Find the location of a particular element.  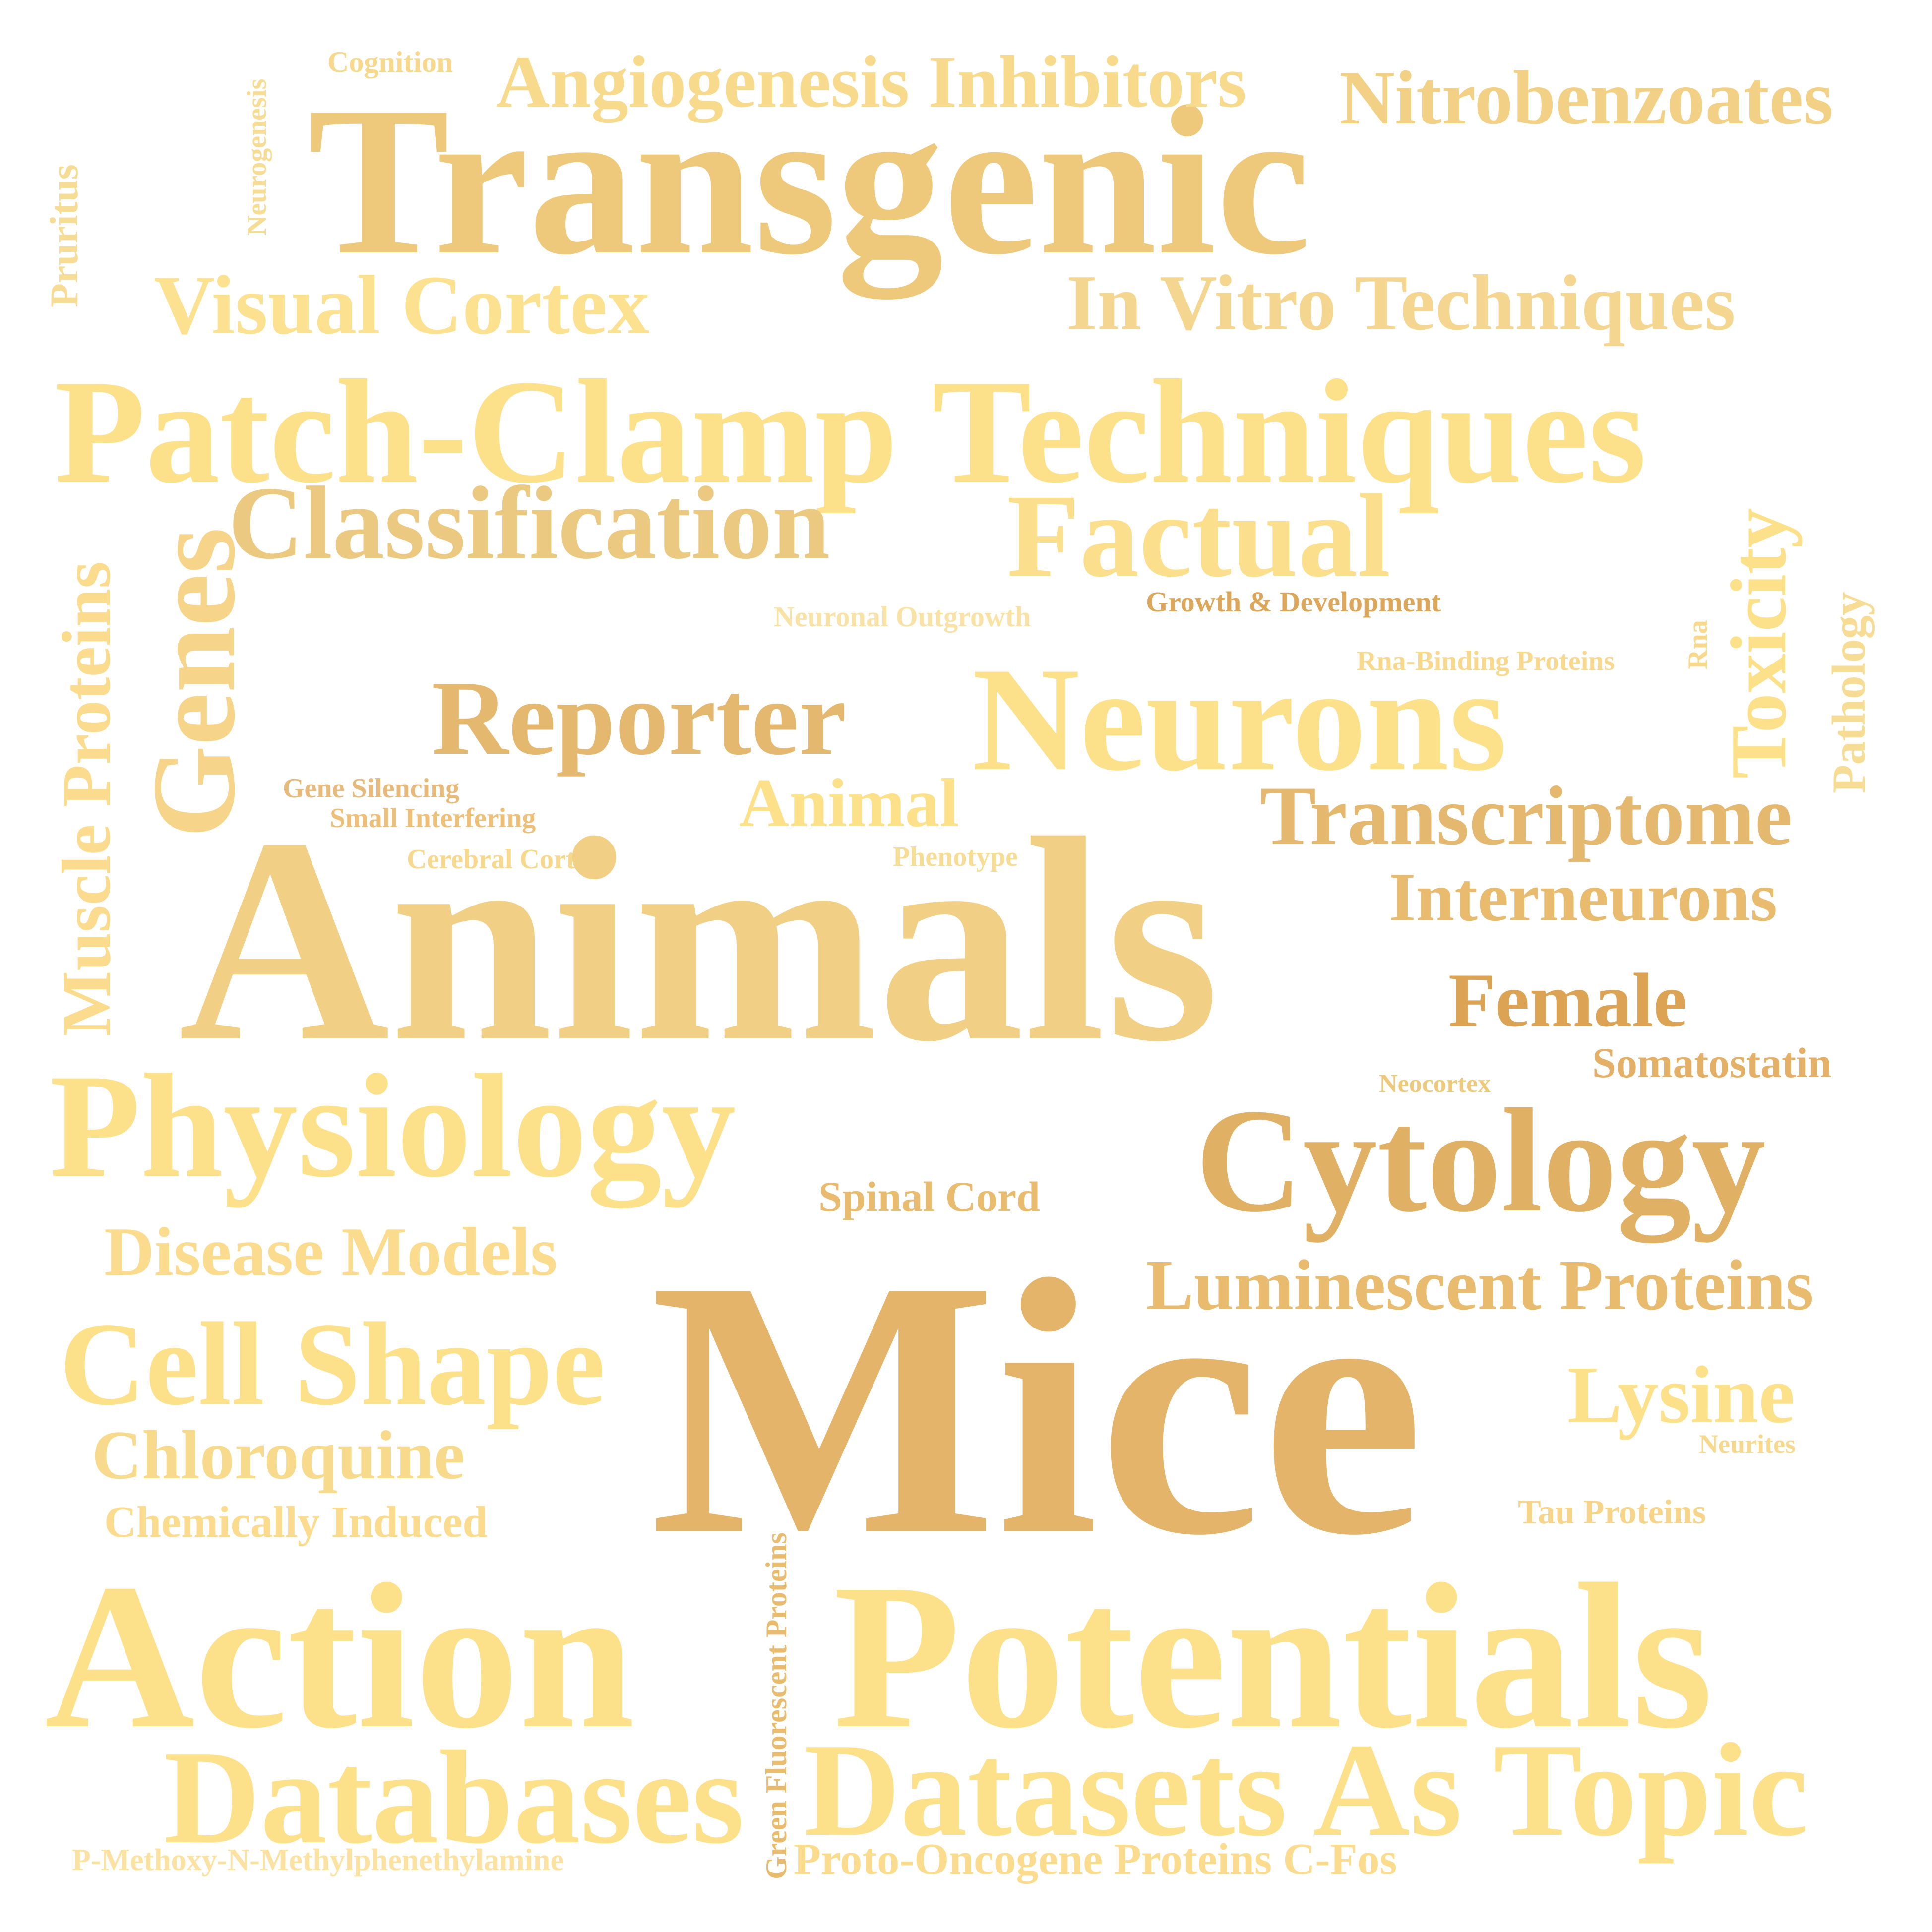

word-angiogenesis-inhibitors: Angiogenesis Inhibitors is located at coordinates (871, 82).